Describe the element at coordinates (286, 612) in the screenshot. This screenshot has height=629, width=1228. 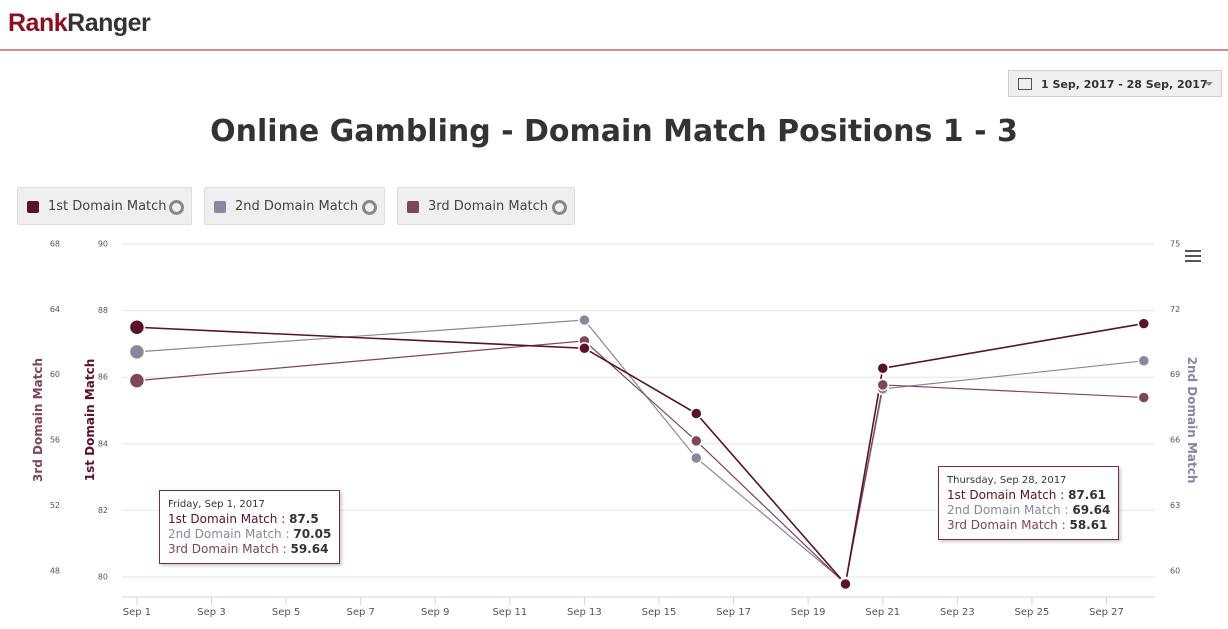
I see `x-tick-label: Sep 5` at that location.